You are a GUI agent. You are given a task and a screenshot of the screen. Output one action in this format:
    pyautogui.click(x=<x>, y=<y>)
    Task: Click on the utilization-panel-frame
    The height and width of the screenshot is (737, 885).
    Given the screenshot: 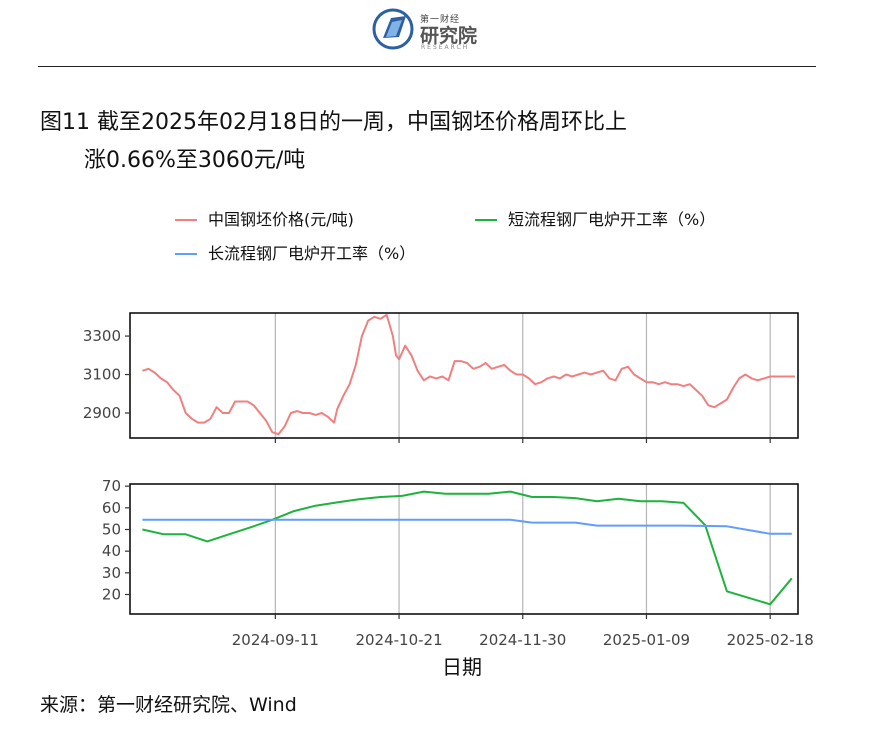 What is the action you would take?
    pyautogui.click(x=464, y=549)
    